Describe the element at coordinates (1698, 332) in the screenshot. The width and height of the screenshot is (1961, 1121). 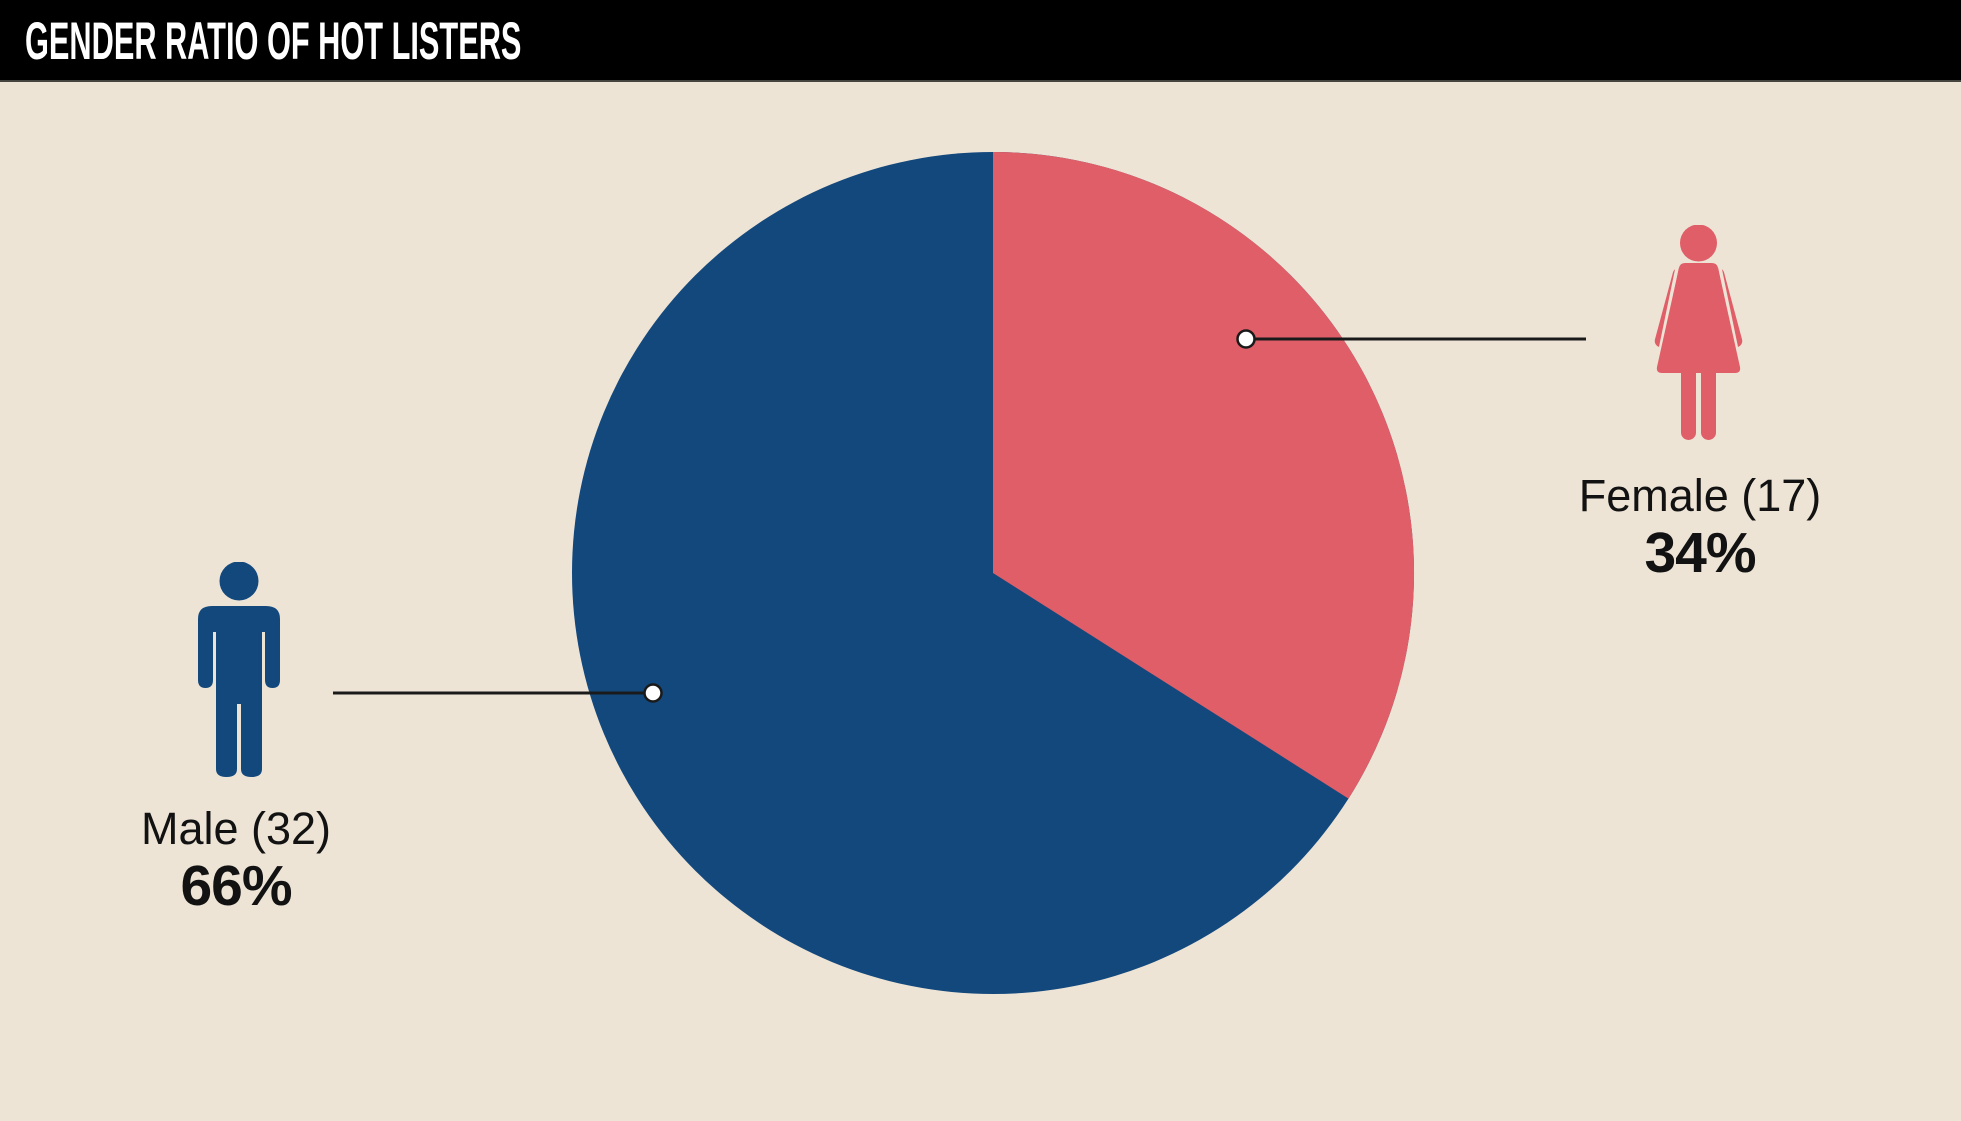
I see `female-icon` at that location.